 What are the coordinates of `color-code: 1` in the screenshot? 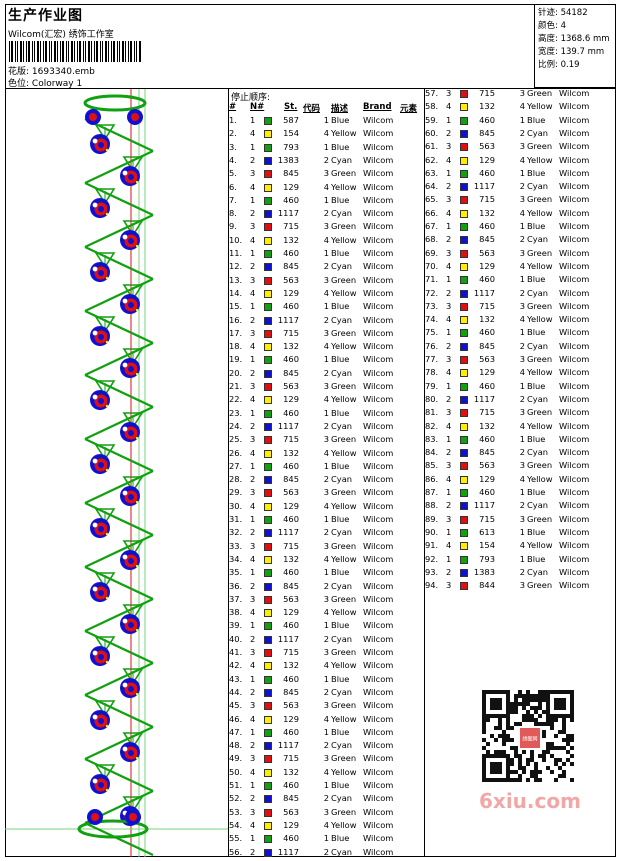 It's located at (326, 838).